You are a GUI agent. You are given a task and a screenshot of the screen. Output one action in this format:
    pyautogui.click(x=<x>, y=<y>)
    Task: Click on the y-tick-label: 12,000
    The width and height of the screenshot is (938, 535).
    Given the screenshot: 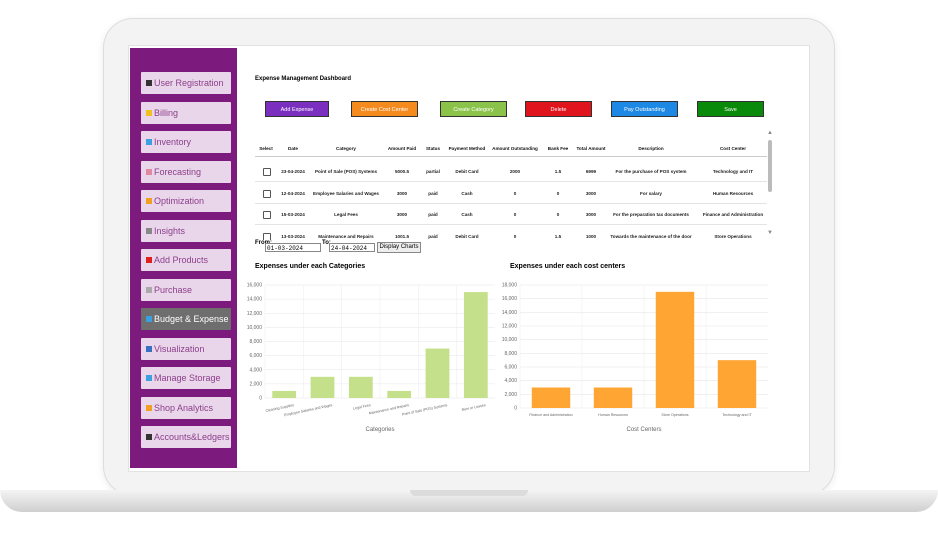 What is the action you would take?
    pyautogui.click(x=255, y=314)
    